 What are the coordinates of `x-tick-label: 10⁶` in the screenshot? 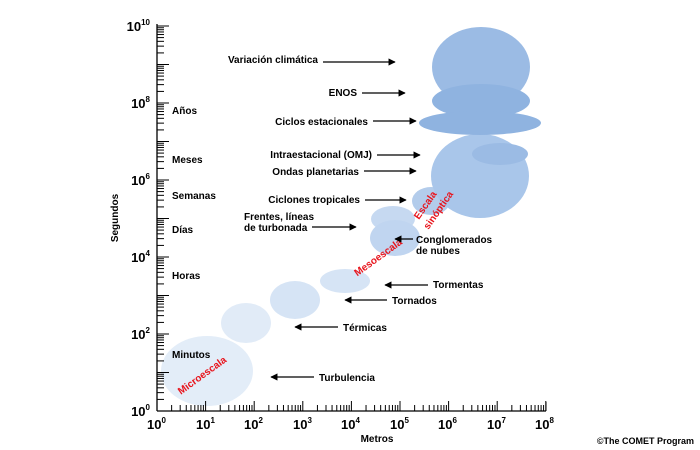 It's located at (447, 424).